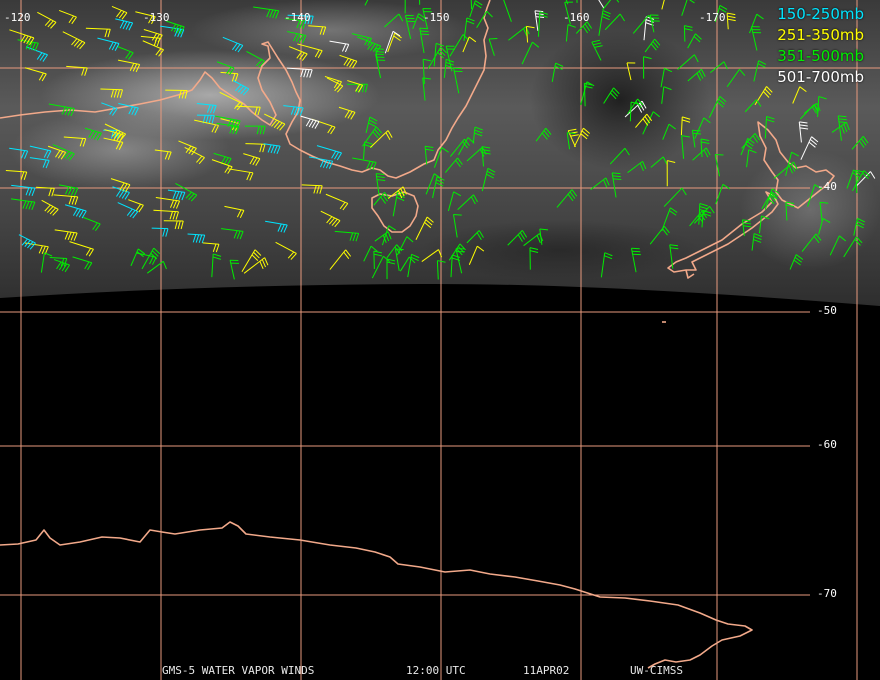  What do you see at coordinates (820, 14) in the screenshot?
I see `legend-150-250: 150-250mb` at bounding box center [820, 14].